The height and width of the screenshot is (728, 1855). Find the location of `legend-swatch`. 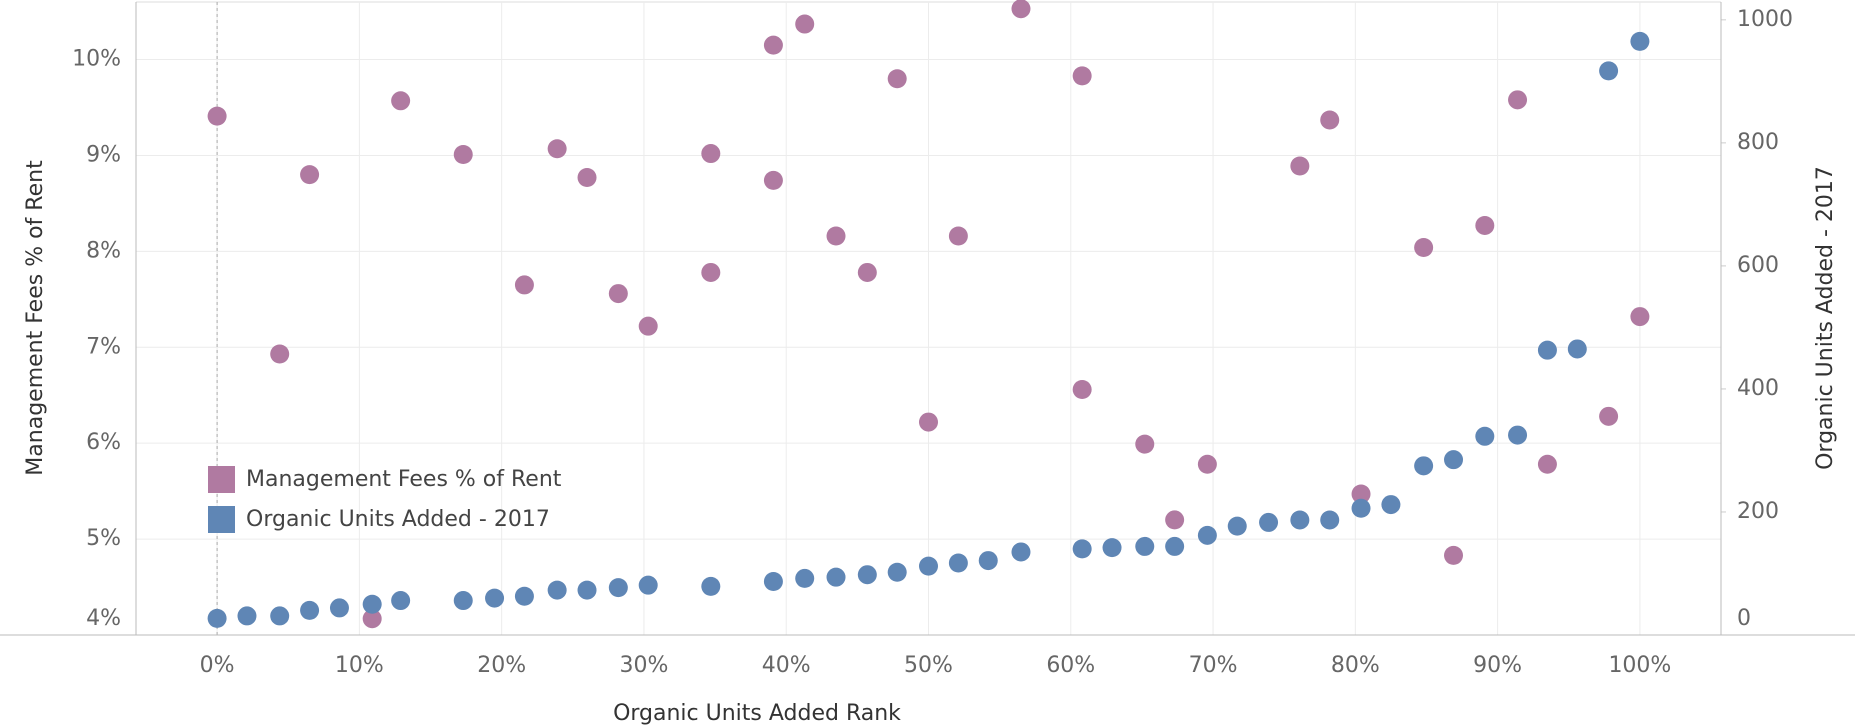

legend-swatch is located at coordinates (221, 519).